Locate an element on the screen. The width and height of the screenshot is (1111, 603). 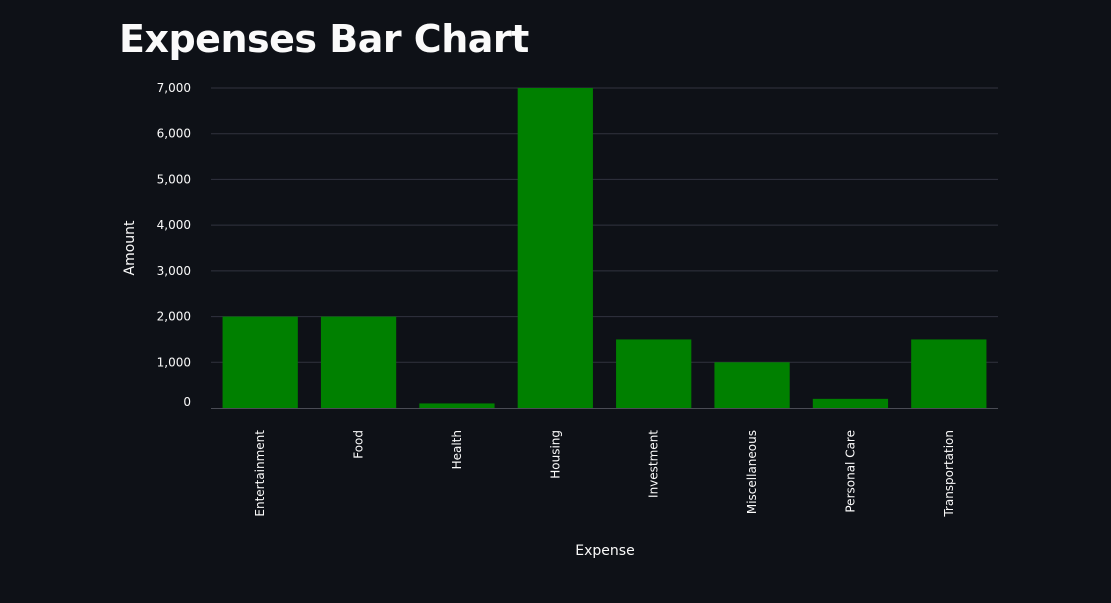
bar-investment is located at coordinates (654, 373).